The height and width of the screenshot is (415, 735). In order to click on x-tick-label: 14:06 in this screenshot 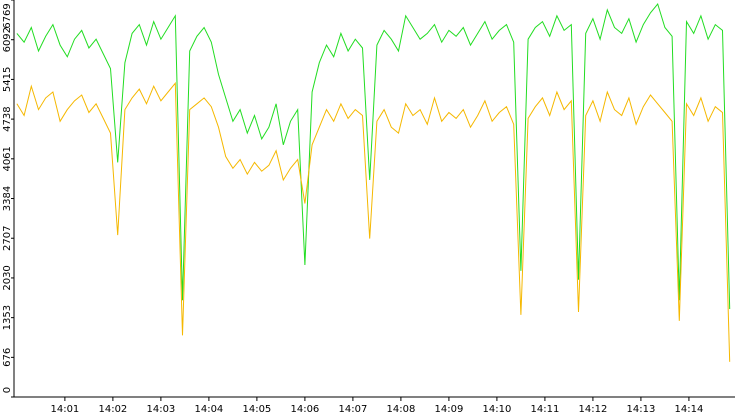, I will do `click(304, 409)`.